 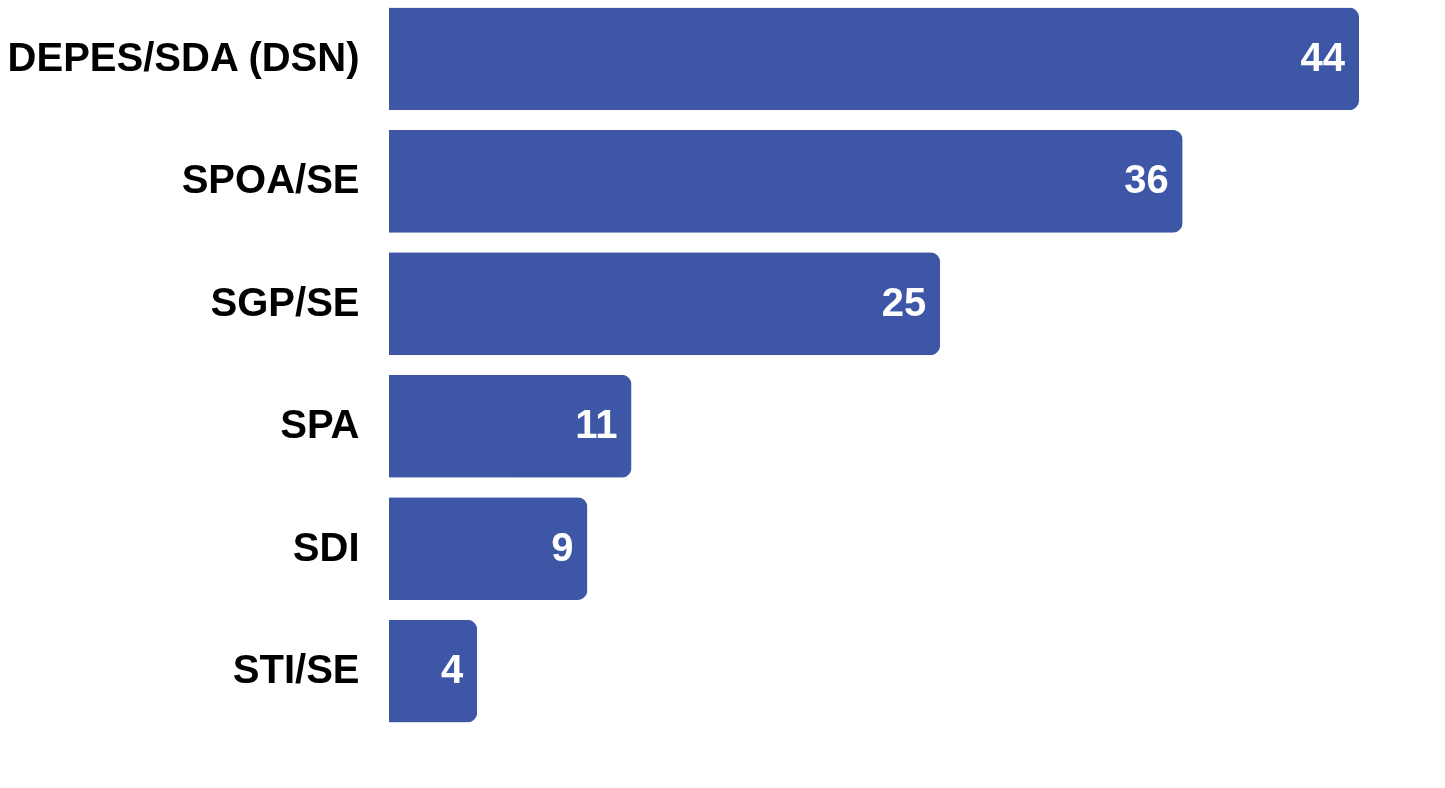 I want to click on y-tick-label: SPOA/SE, so click(x=270, y=179).